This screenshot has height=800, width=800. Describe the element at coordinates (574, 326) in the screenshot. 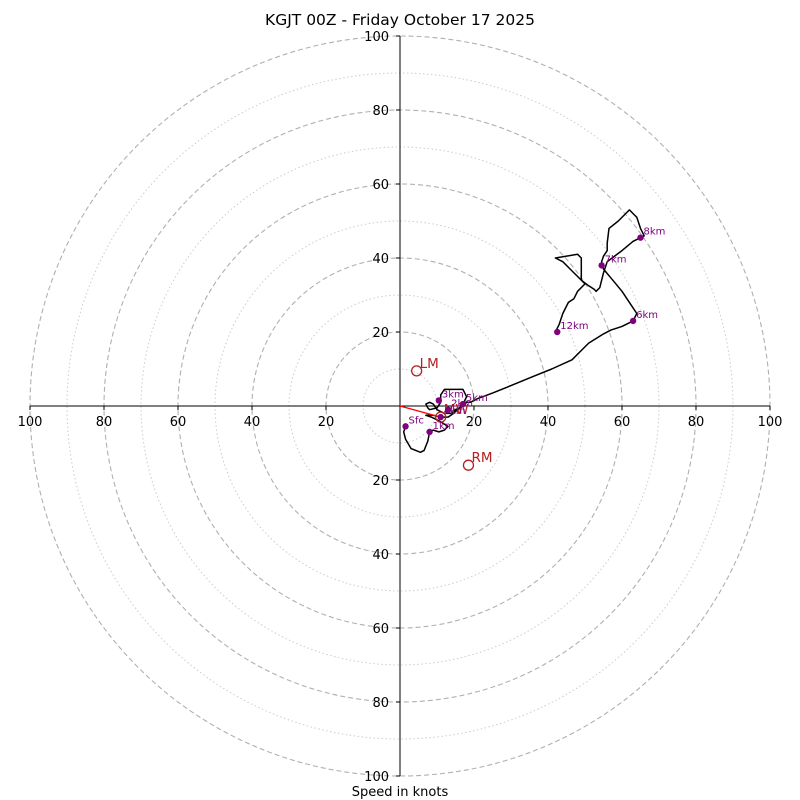

I see `height-marker-label: 12km` at that location.